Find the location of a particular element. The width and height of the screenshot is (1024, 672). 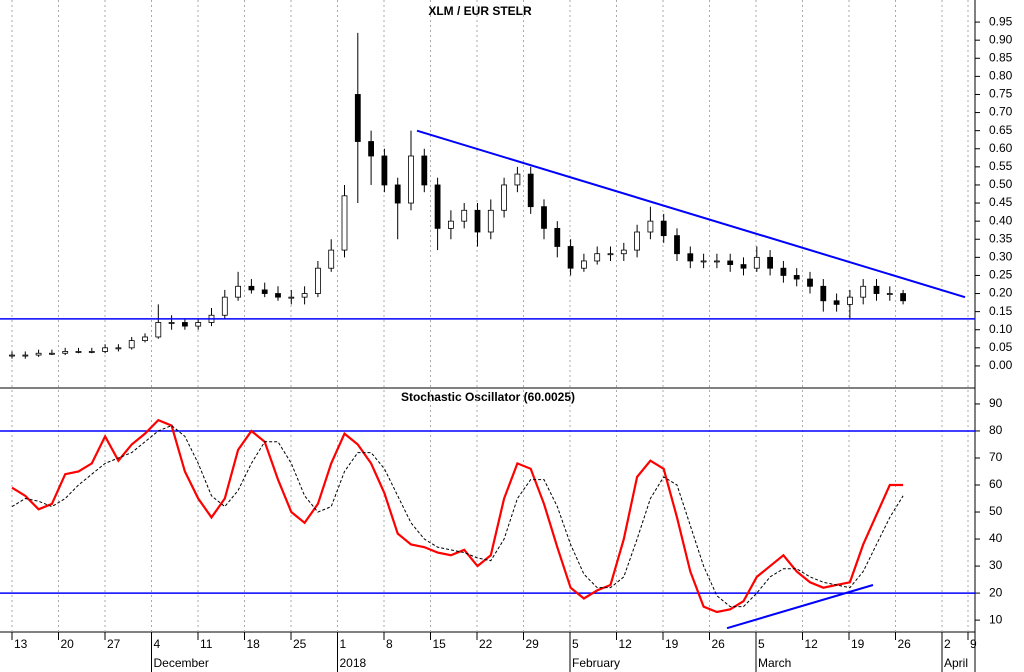

y-tick-label: 20 is located at coordinates (996, 592).